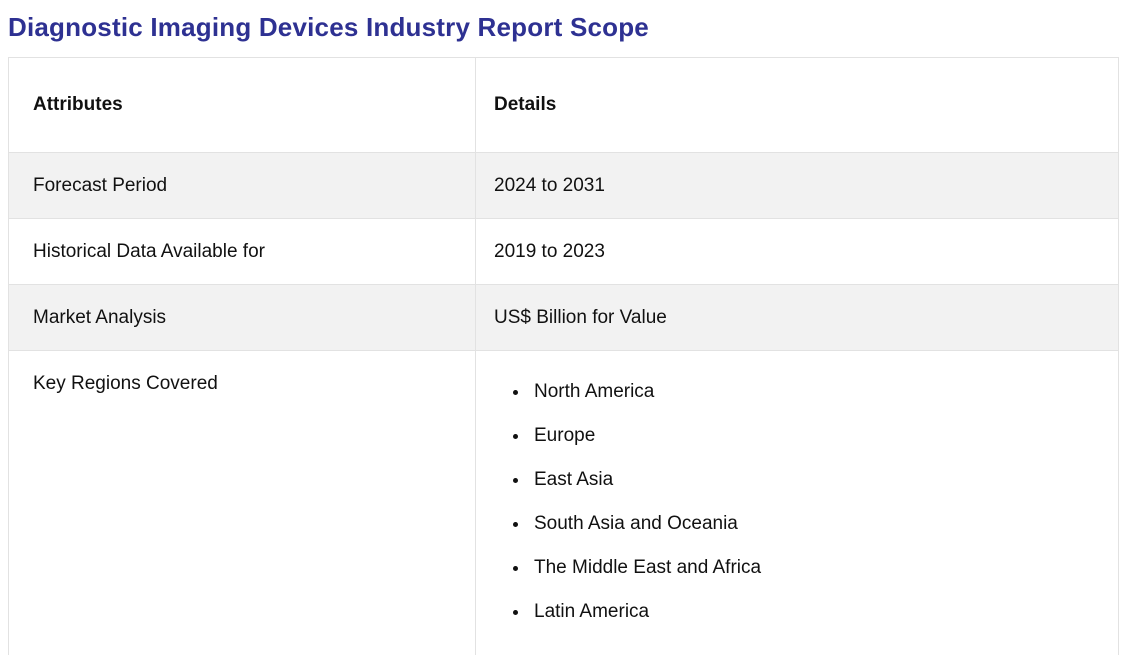 The width and height of the screenshot is (1126, 655). What do you see at coordinates (797, 105) in the screenshot?
I see `details-column-header: Details` at bounding box center [797, 105].